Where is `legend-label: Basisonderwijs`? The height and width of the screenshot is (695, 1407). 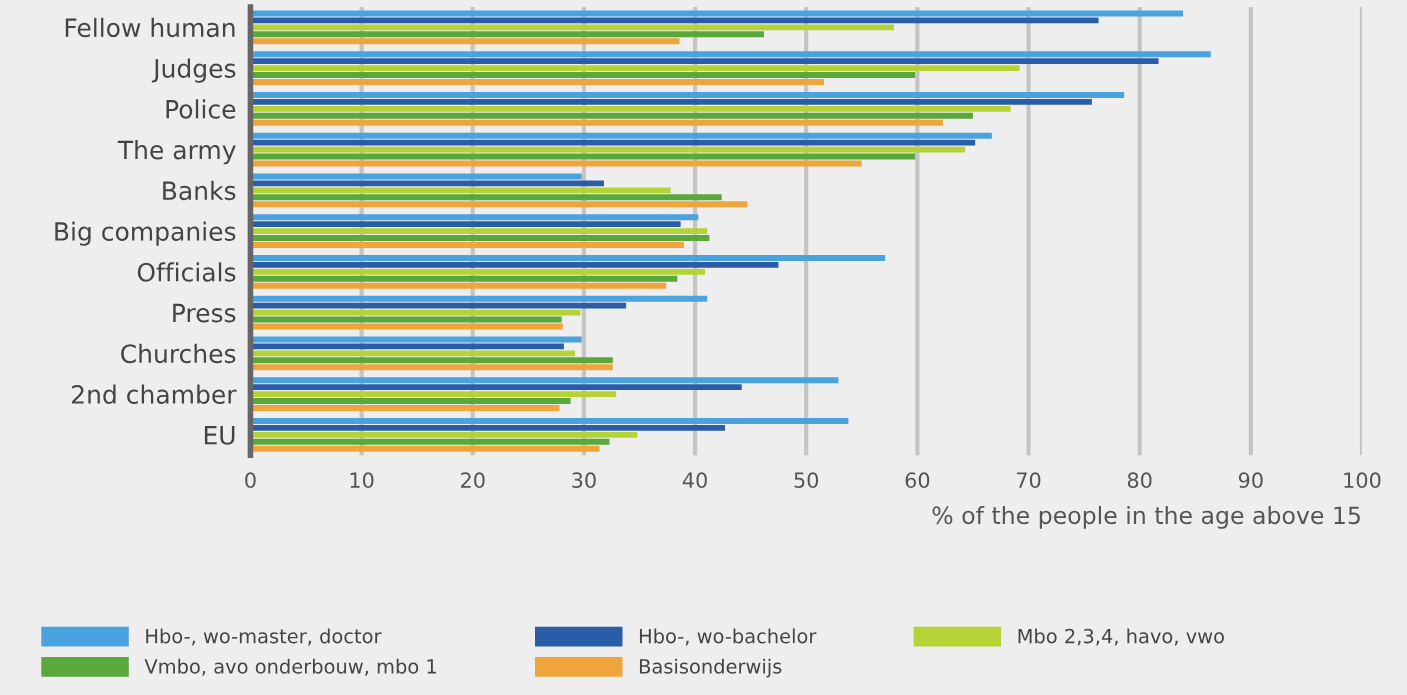 legend-label: Basisonderwijs is located at coordinates (710, 668).